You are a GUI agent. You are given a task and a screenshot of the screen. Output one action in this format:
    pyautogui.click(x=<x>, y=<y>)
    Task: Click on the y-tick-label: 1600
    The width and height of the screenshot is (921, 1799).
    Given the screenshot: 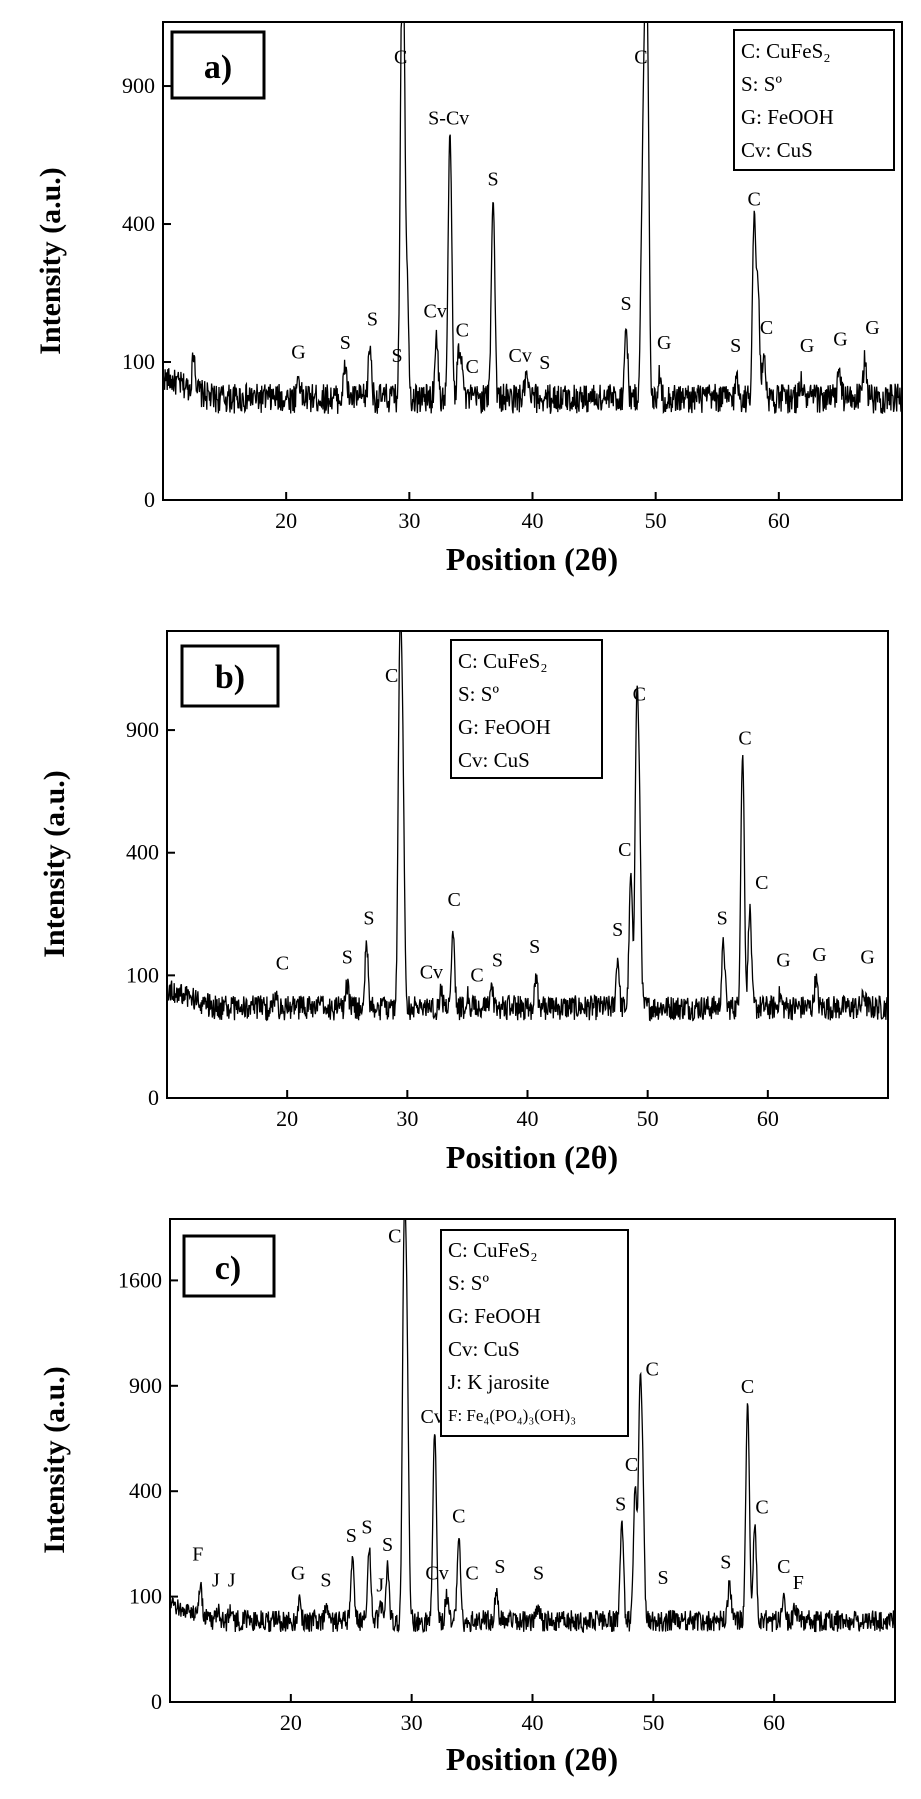 What is the action you would take?
    pyautogui.click(x=140, y=1279)
    